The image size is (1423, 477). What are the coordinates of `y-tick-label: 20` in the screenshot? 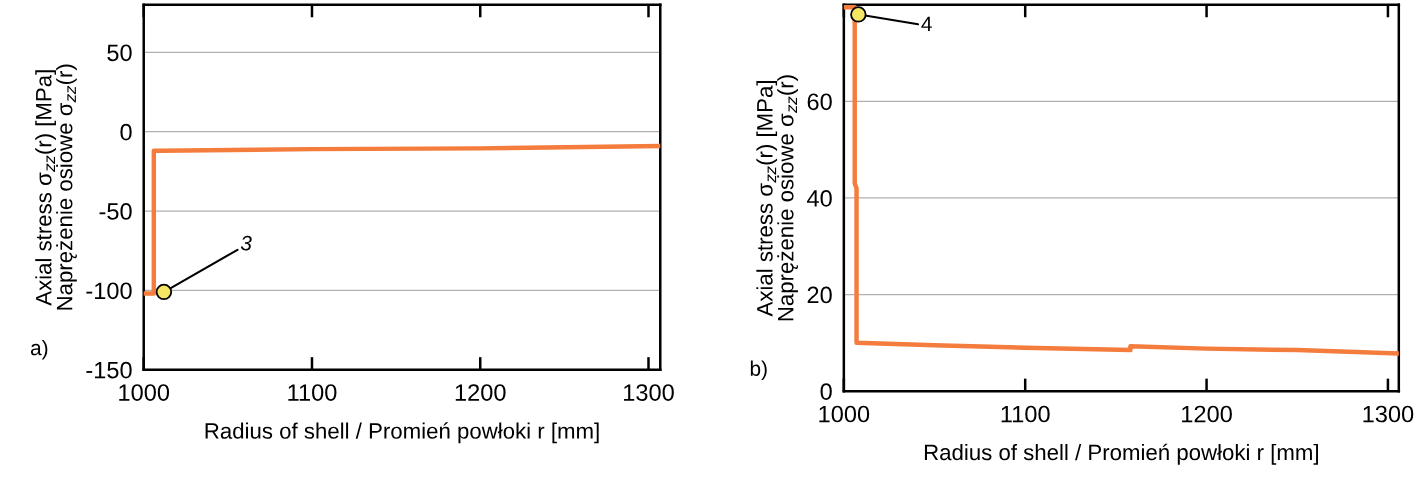 It's located at (819, 295).